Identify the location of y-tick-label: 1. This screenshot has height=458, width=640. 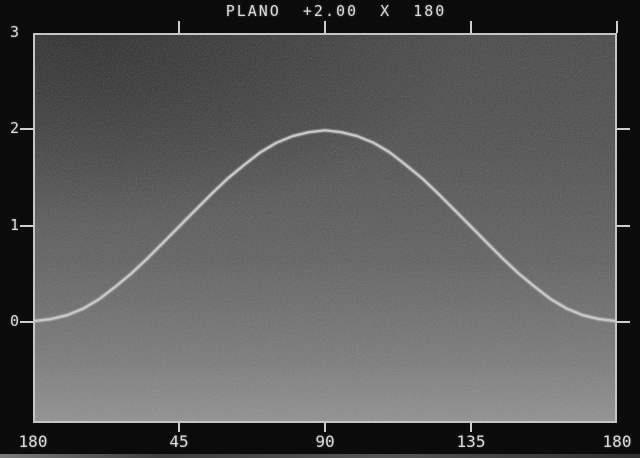
(14, 224).